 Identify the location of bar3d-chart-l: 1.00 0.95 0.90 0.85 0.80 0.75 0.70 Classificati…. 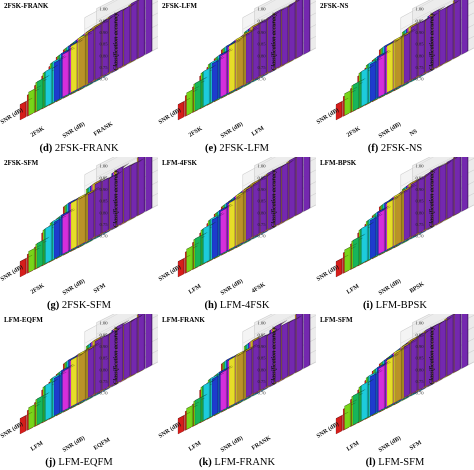
(395, 384).